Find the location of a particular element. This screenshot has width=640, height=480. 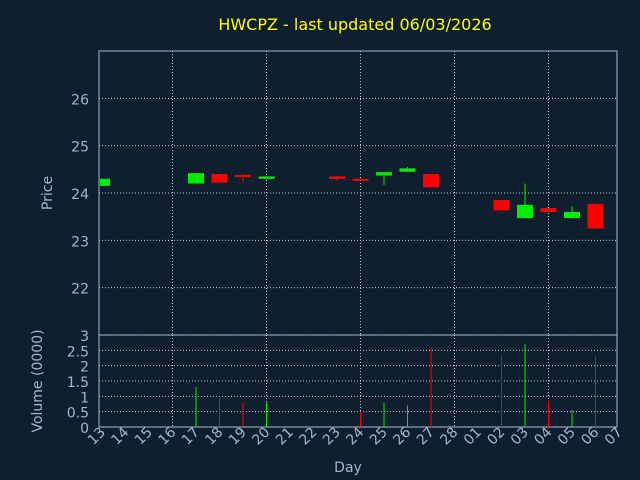

price-axis-label: Price is located at coordinates (48, 193).